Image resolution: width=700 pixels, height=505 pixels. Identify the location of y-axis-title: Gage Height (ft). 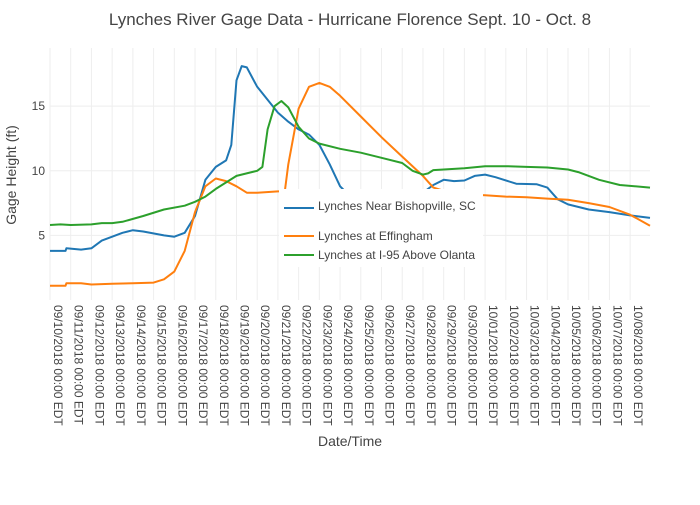
(11, 175).